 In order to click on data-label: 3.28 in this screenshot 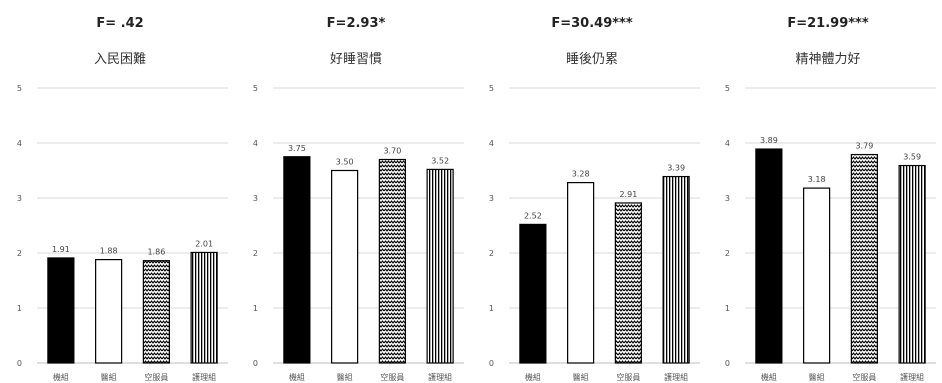, I will do `click(581, 174)`.